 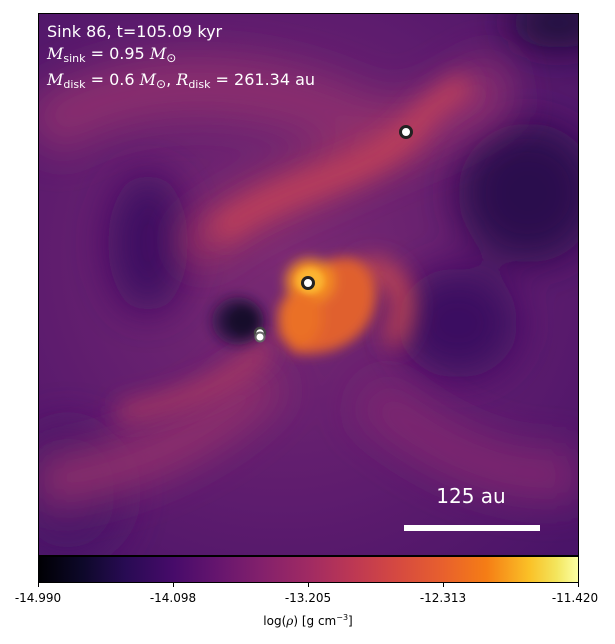 What do you see at coordinates (238, 321) in the screenshot?
I see `central-cavity` at bounding box center [238, 321].